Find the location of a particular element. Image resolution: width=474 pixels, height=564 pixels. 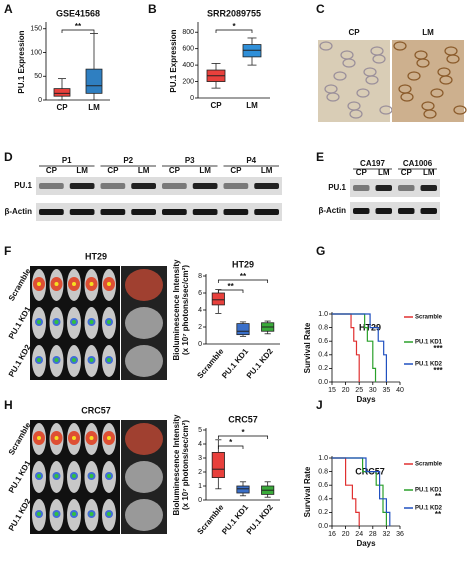

panel-label: G is located at coordinates (320, 251).